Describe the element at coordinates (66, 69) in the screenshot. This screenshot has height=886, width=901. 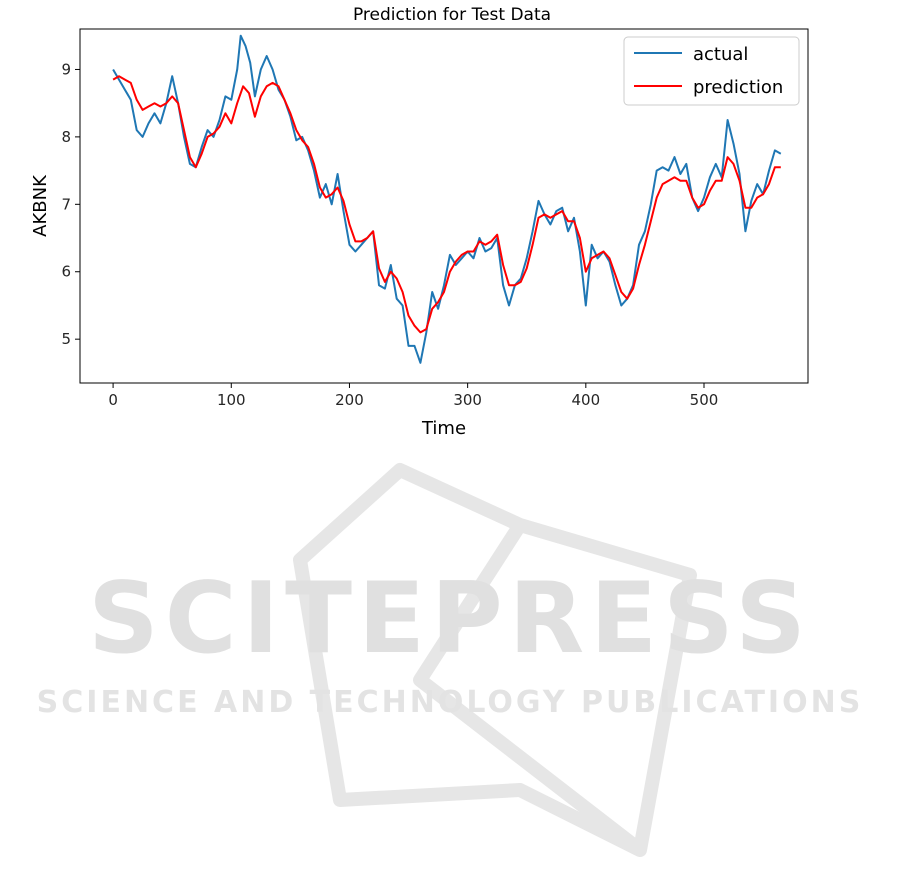
I see `y-tick-label: 9` at that location.